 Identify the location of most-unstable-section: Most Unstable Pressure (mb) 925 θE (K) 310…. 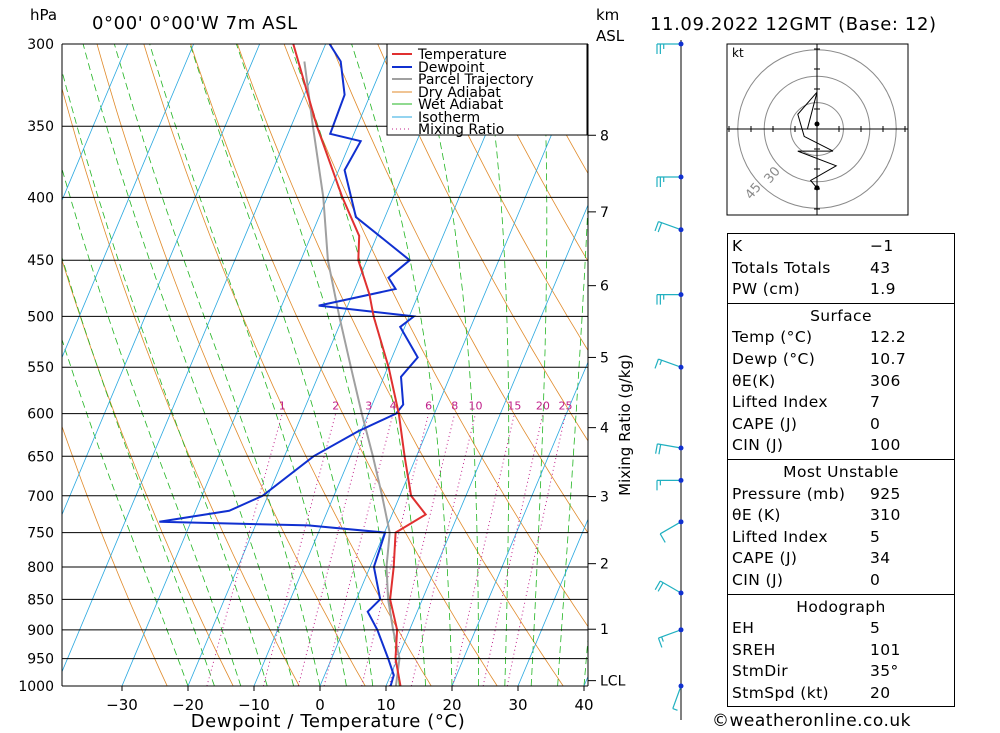
(841, 527).